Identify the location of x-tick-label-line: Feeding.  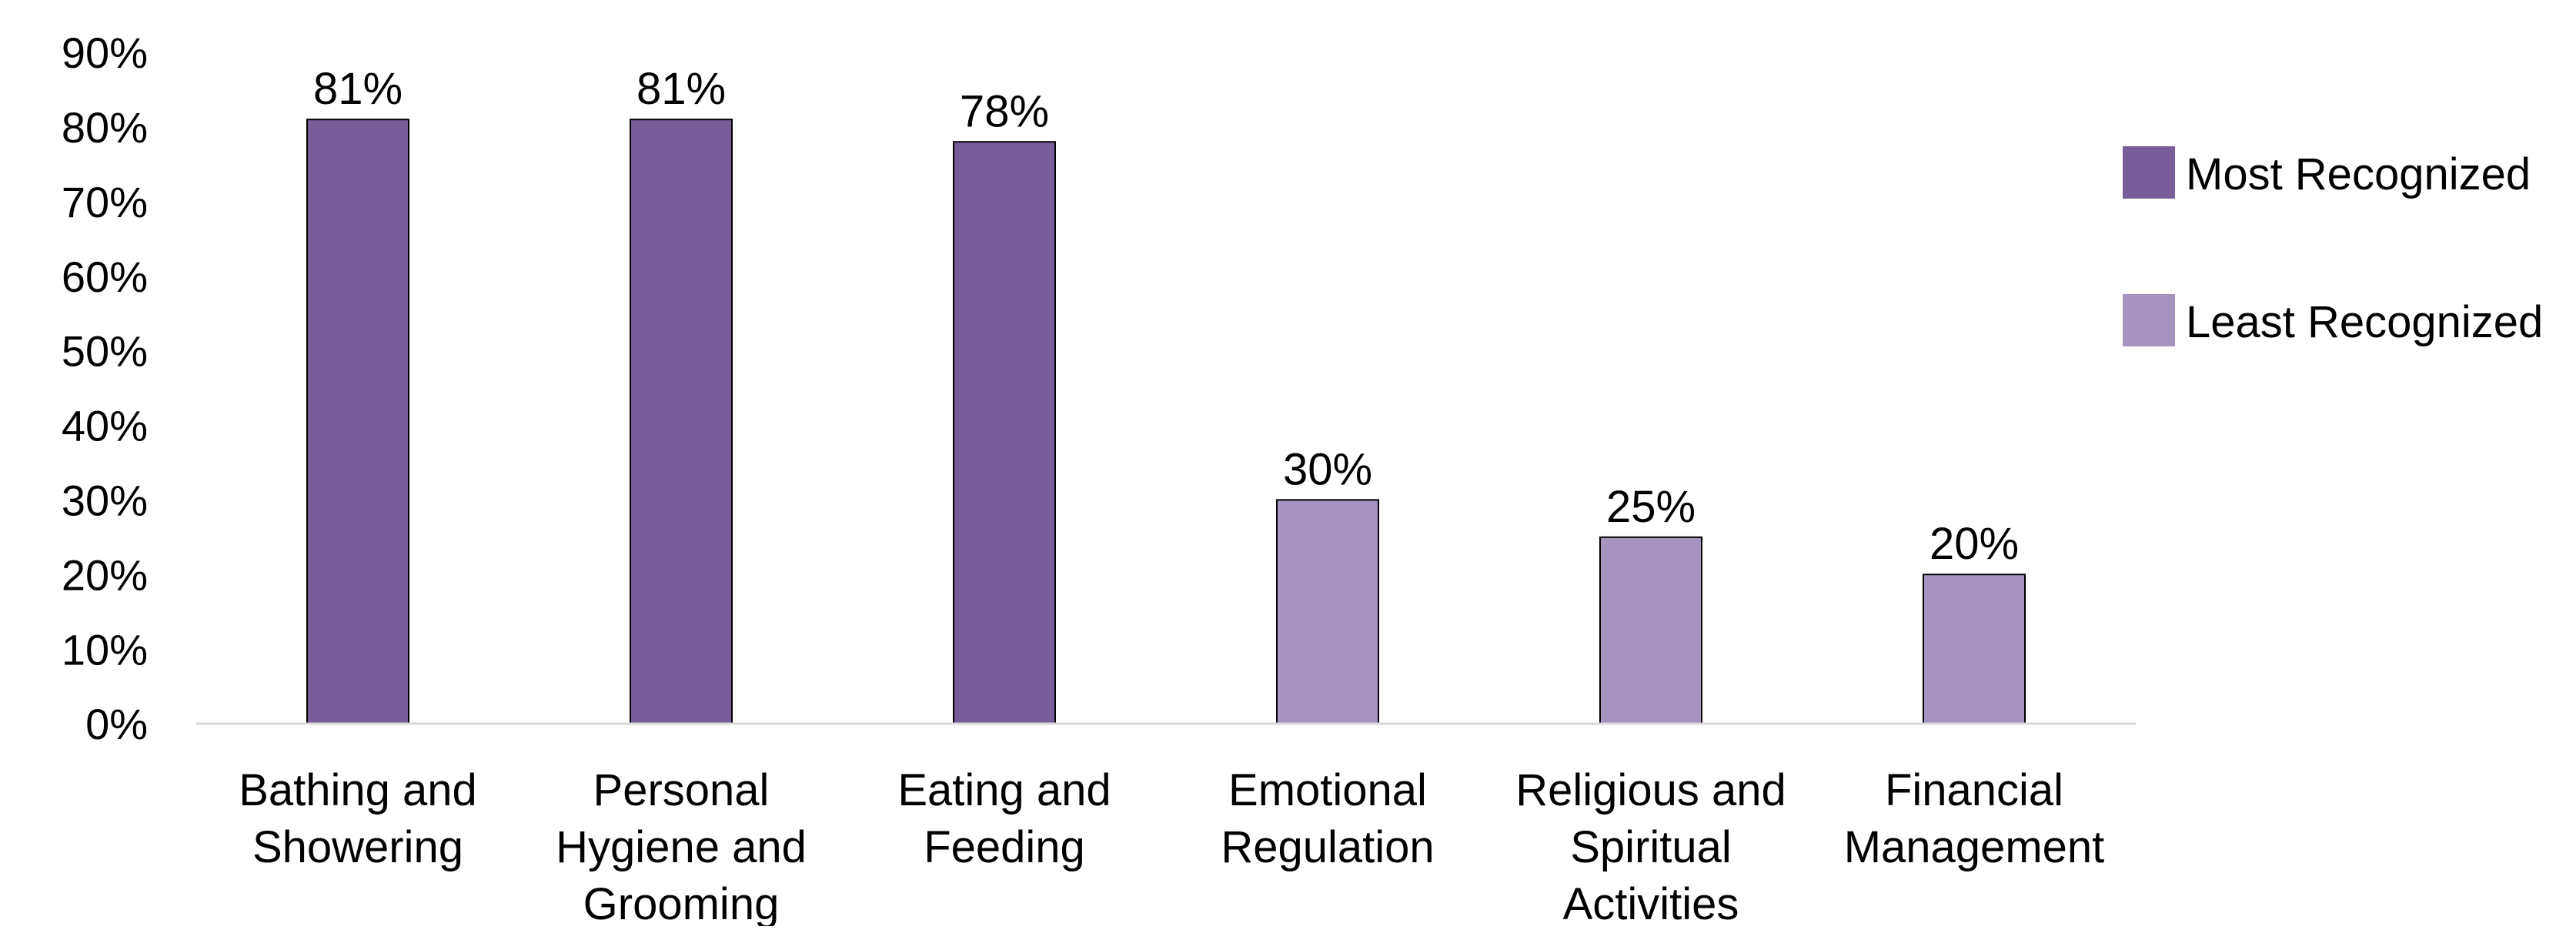
(1004, 847).